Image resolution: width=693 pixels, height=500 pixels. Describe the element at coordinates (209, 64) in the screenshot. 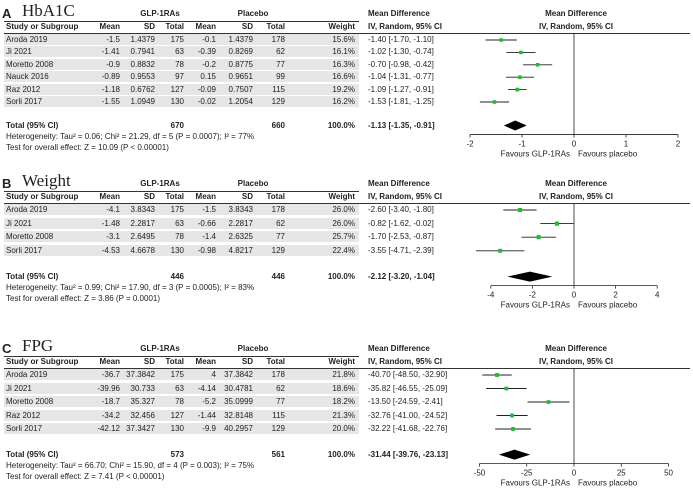

I see `group2-mean: -0.2` at that location.